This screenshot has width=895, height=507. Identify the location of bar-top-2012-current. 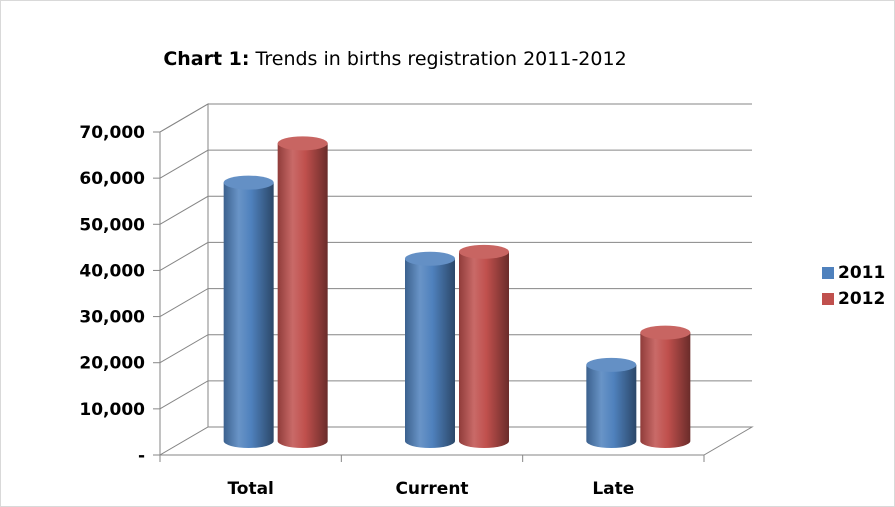
(484, 251).